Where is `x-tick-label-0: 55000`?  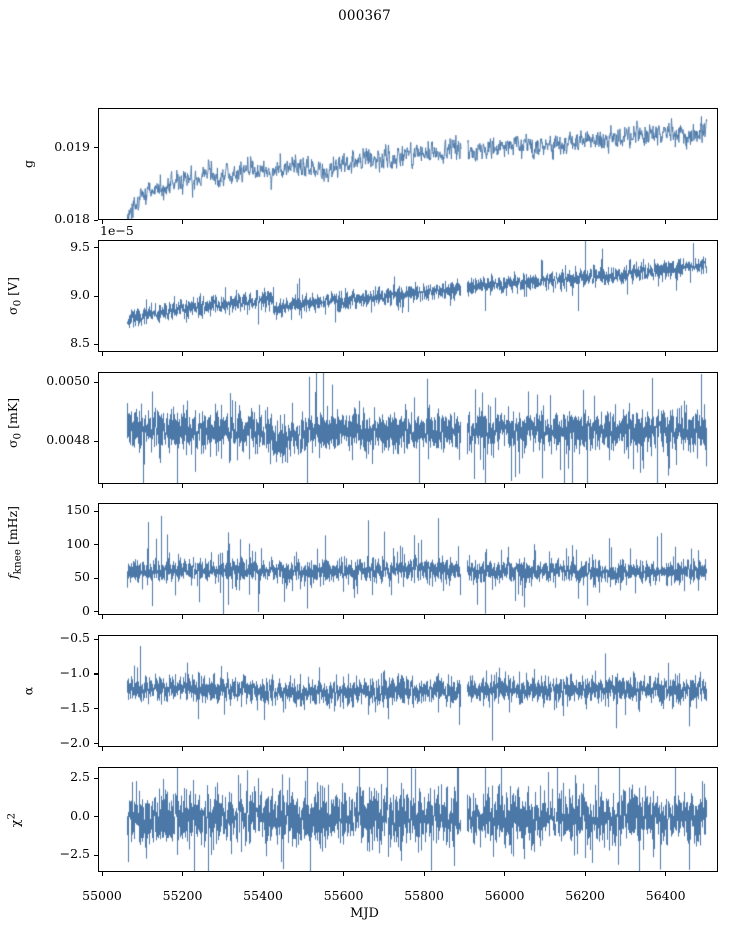 x-tick-label-0: 55000 is located at coordinates (102, 895).